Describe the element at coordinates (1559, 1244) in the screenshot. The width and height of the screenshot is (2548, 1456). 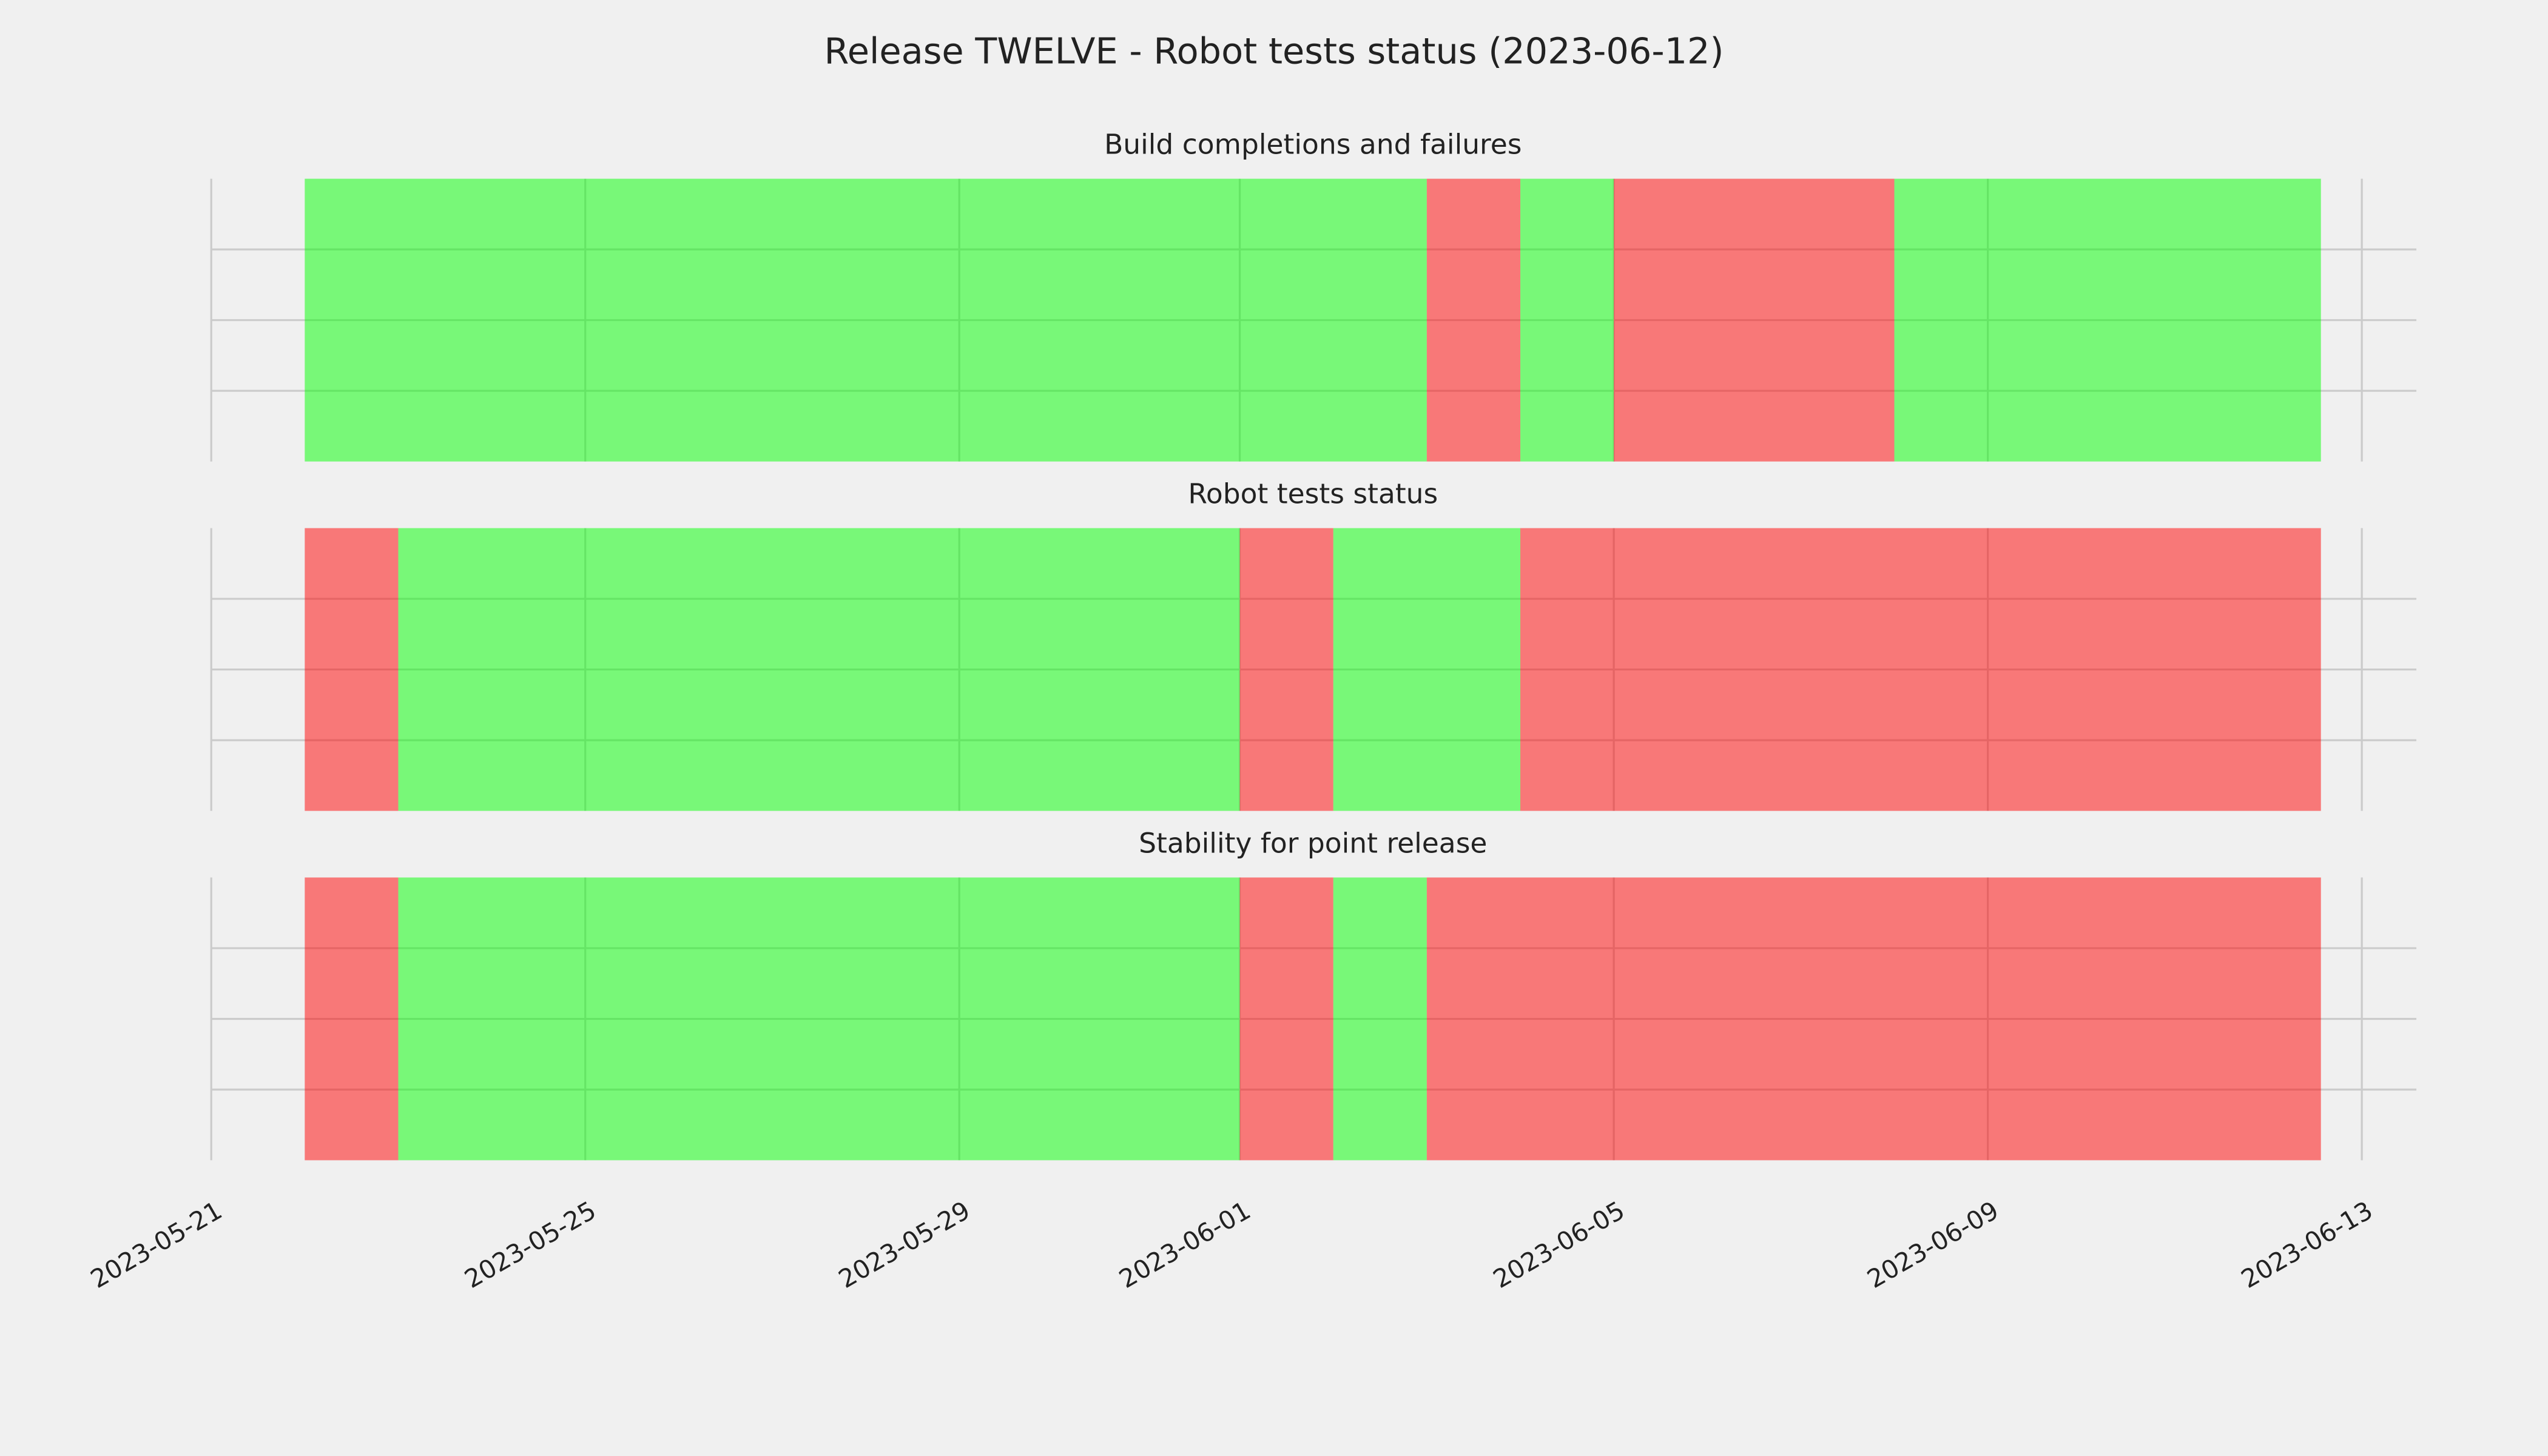
I see `x-tick-label: 2023-06-05` at that location.